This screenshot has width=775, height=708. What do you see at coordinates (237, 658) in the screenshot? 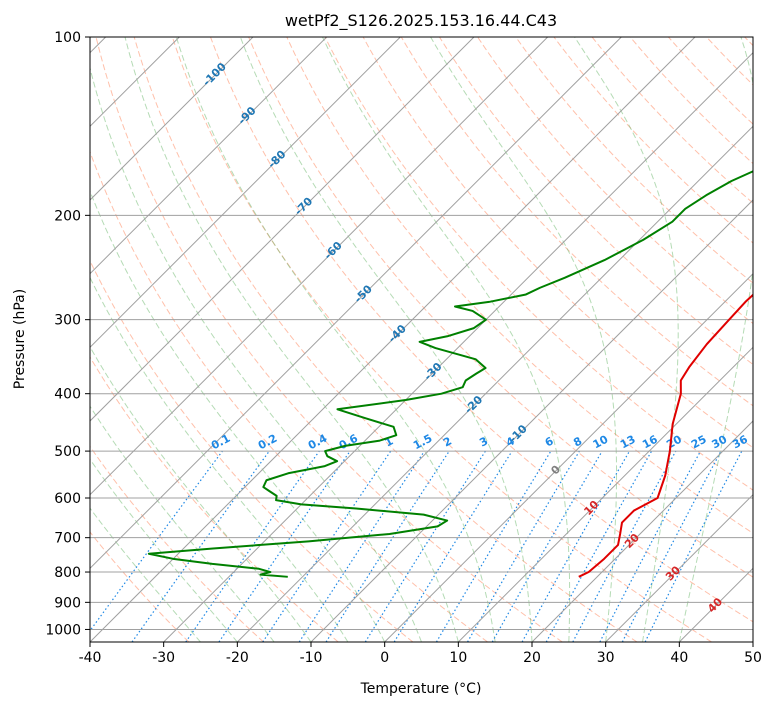
I see `x-tick-label: -20` at bounding box center [237, 658].